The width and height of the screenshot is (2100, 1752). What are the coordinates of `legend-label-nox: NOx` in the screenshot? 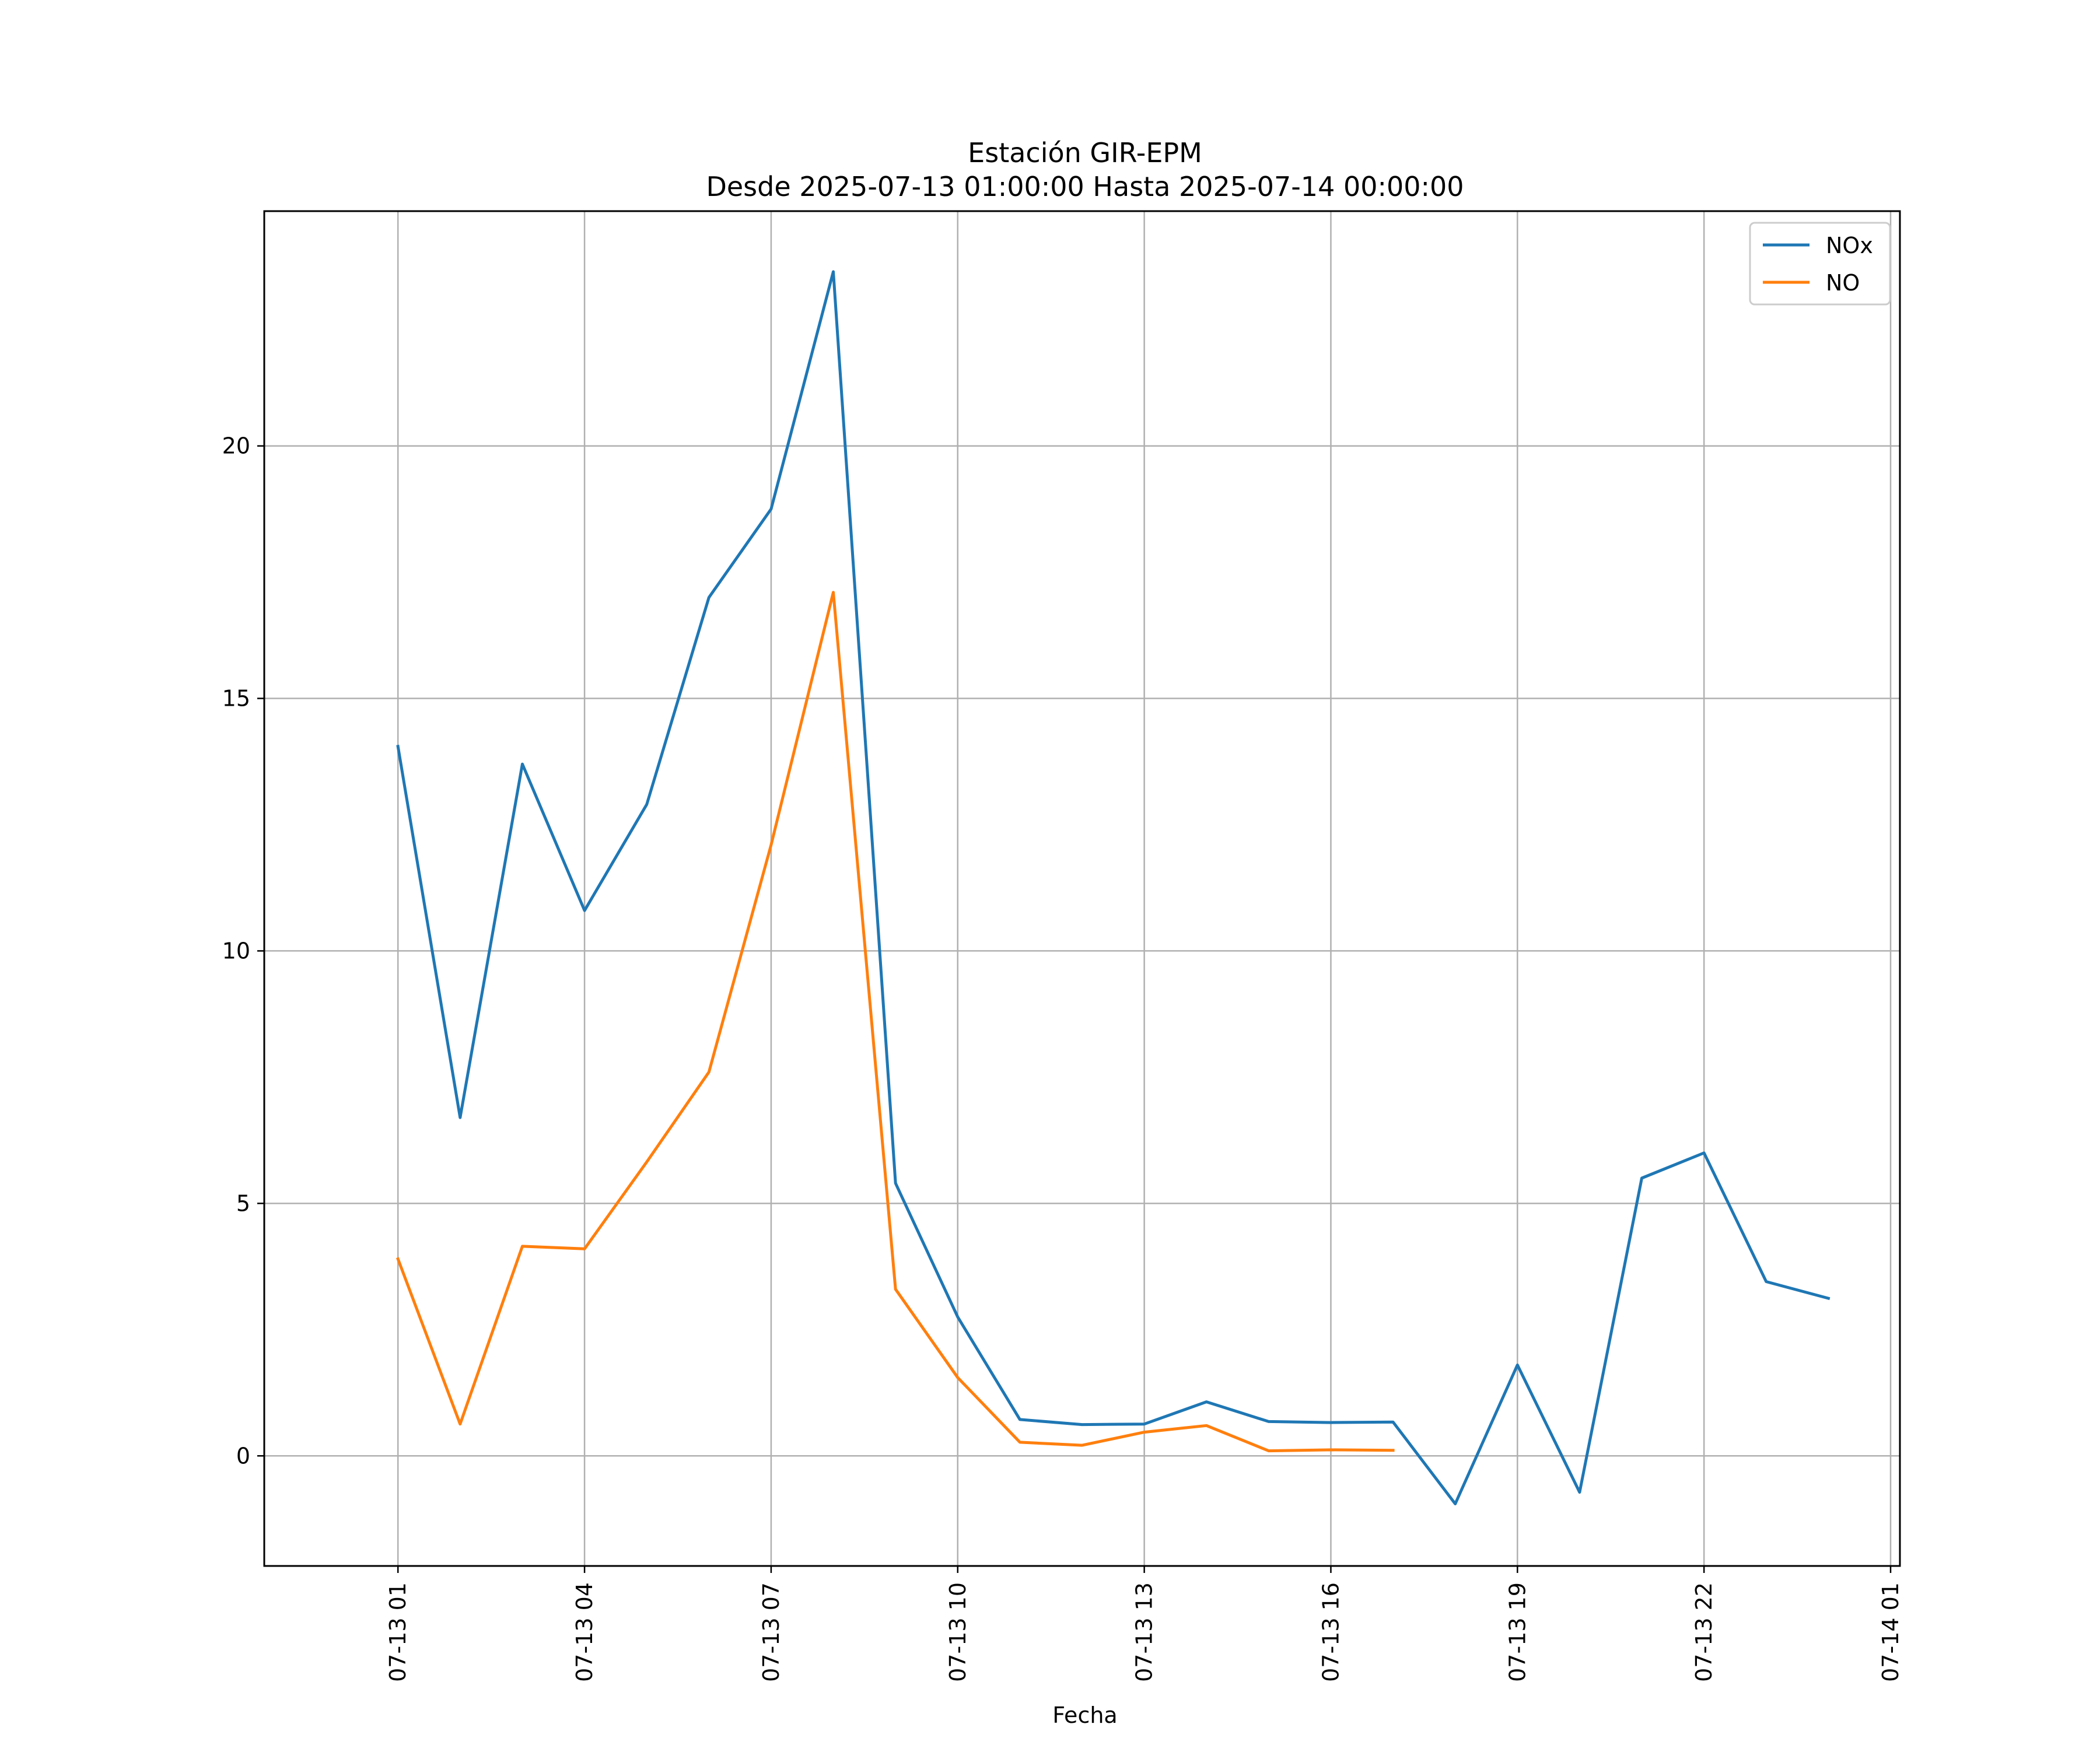 It's located at (1849, 245).